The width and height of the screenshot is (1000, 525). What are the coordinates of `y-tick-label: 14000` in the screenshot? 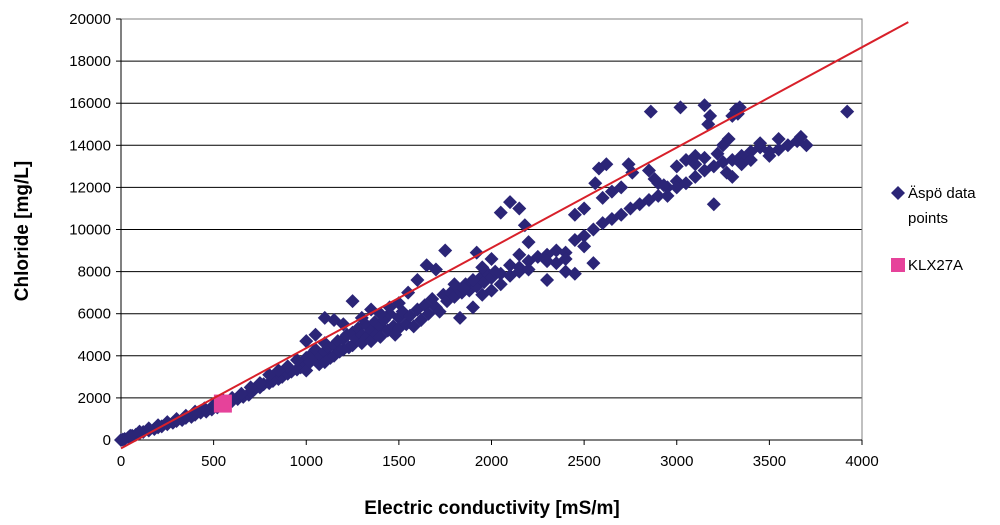 It's located at (90, 145).